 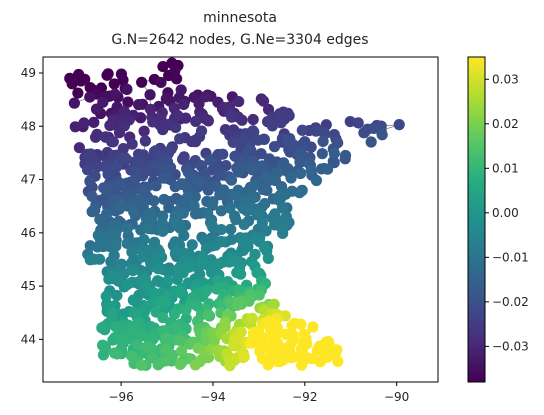 What do you see at coordinates (258, 393) in the screenshot?
I see `x-axis: −96 −94 −92 −90` at bounding box center [258, 393].